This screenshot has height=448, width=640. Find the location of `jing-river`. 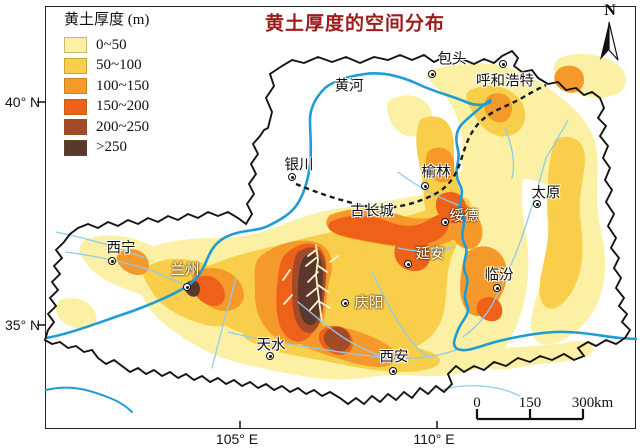

jing-river is located at coordinates (347, 332).